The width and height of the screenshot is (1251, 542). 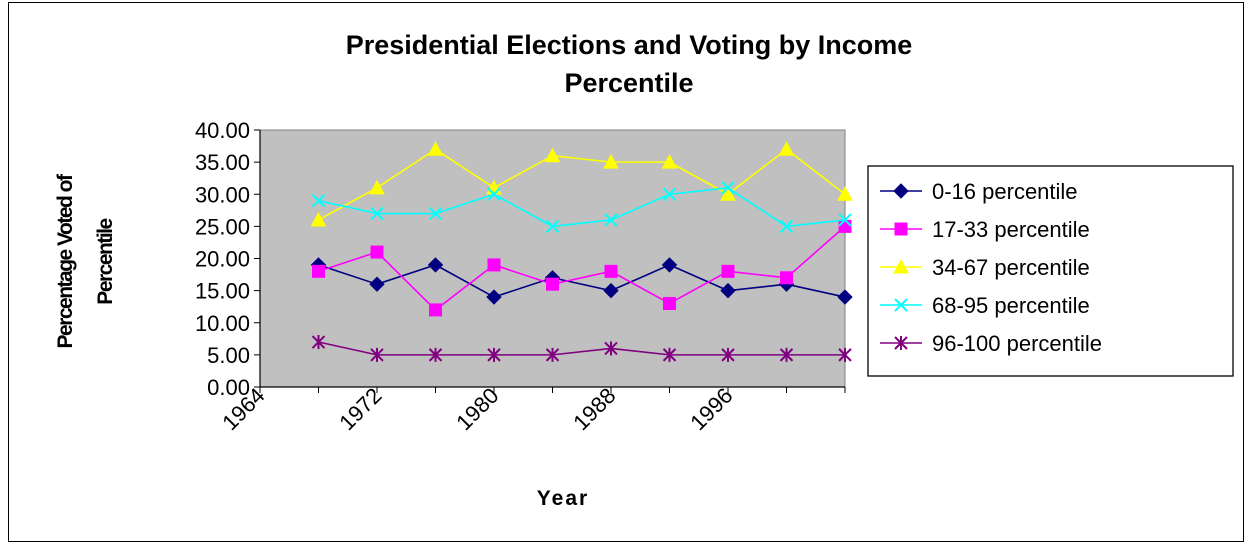 I want to click on y-tick-label: 40.00, so click(x=222, y=130).